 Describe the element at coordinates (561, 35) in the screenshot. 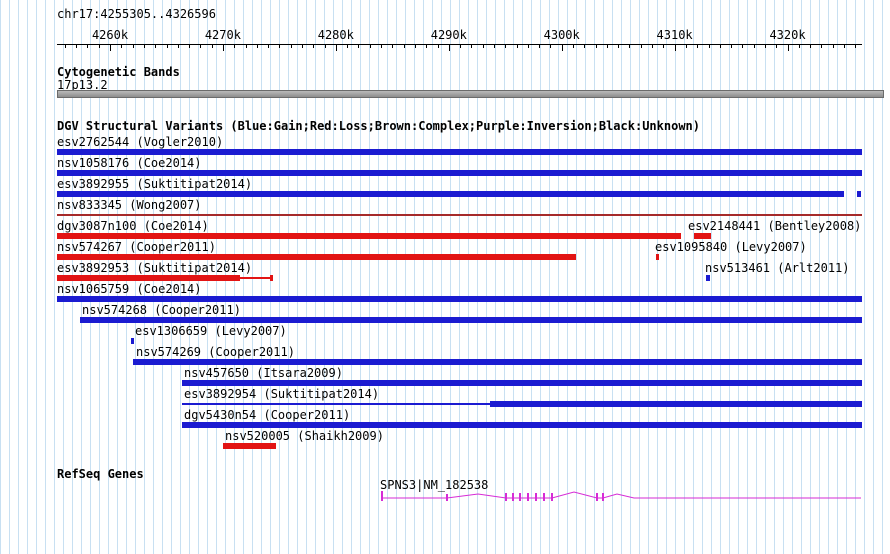

I see `ruler-label: 4300k` at that location.